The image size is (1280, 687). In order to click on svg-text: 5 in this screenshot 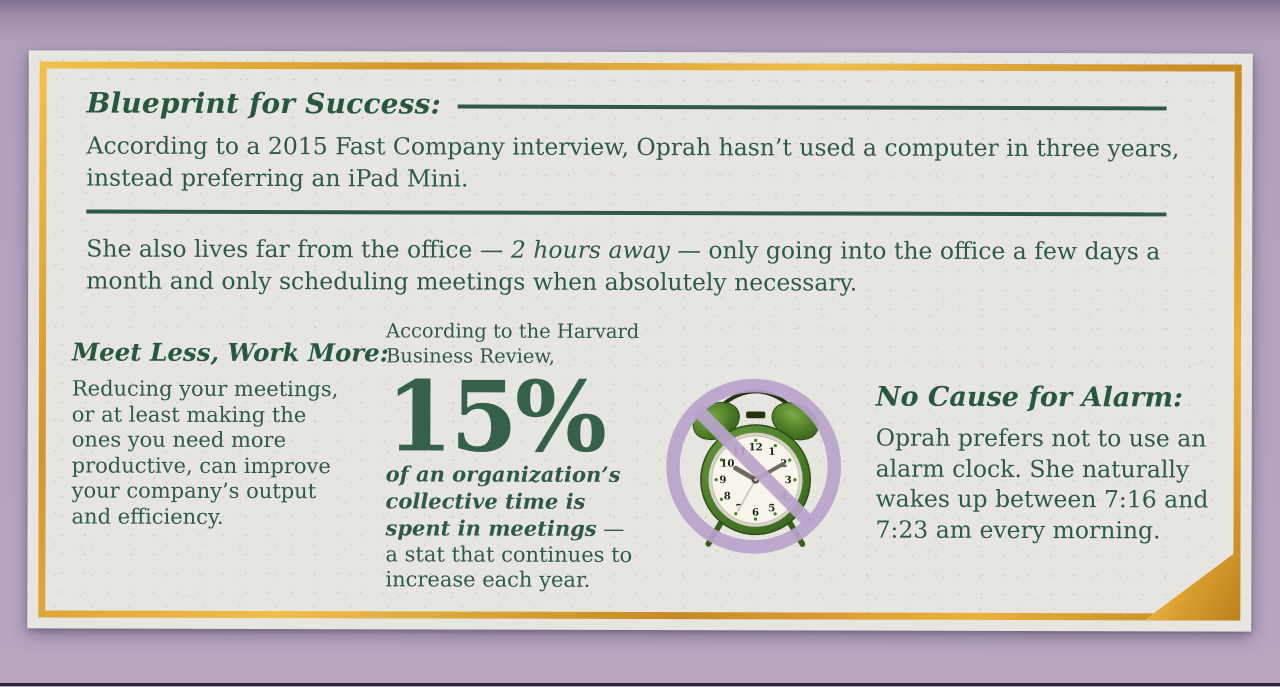, I will do `click(771, 508)`.